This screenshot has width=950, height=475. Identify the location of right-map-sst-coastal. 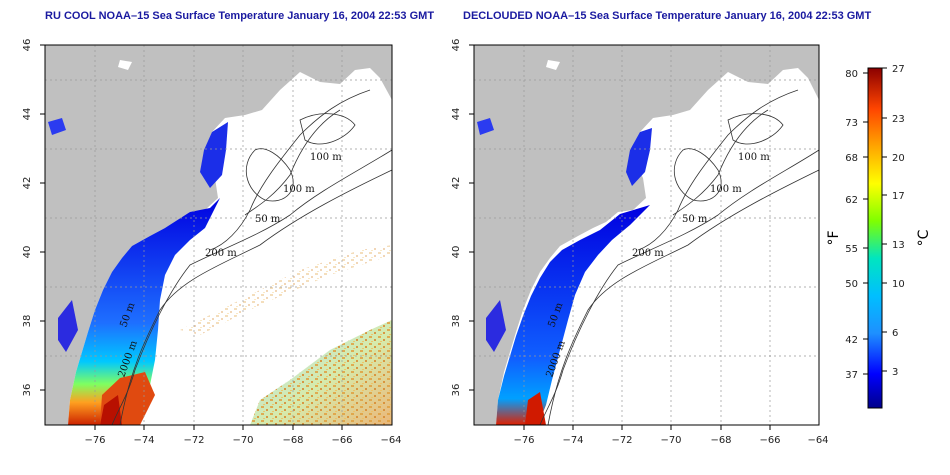
(573, 315).